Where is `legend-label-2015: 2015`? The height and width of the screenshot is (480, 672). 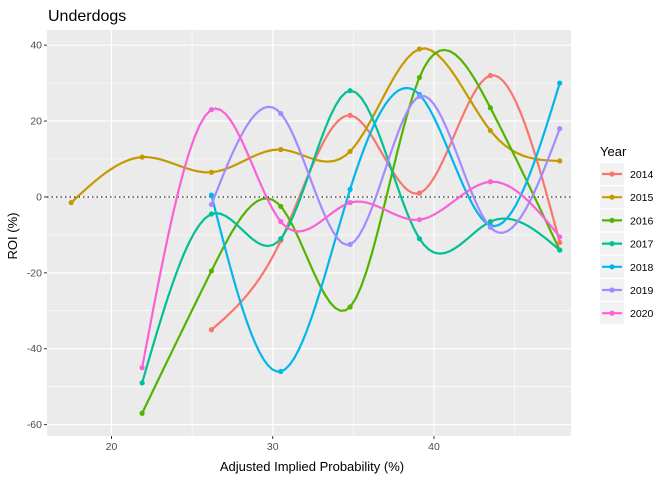
legend-label-2015: 2015 is located at coordinates (642, 198).